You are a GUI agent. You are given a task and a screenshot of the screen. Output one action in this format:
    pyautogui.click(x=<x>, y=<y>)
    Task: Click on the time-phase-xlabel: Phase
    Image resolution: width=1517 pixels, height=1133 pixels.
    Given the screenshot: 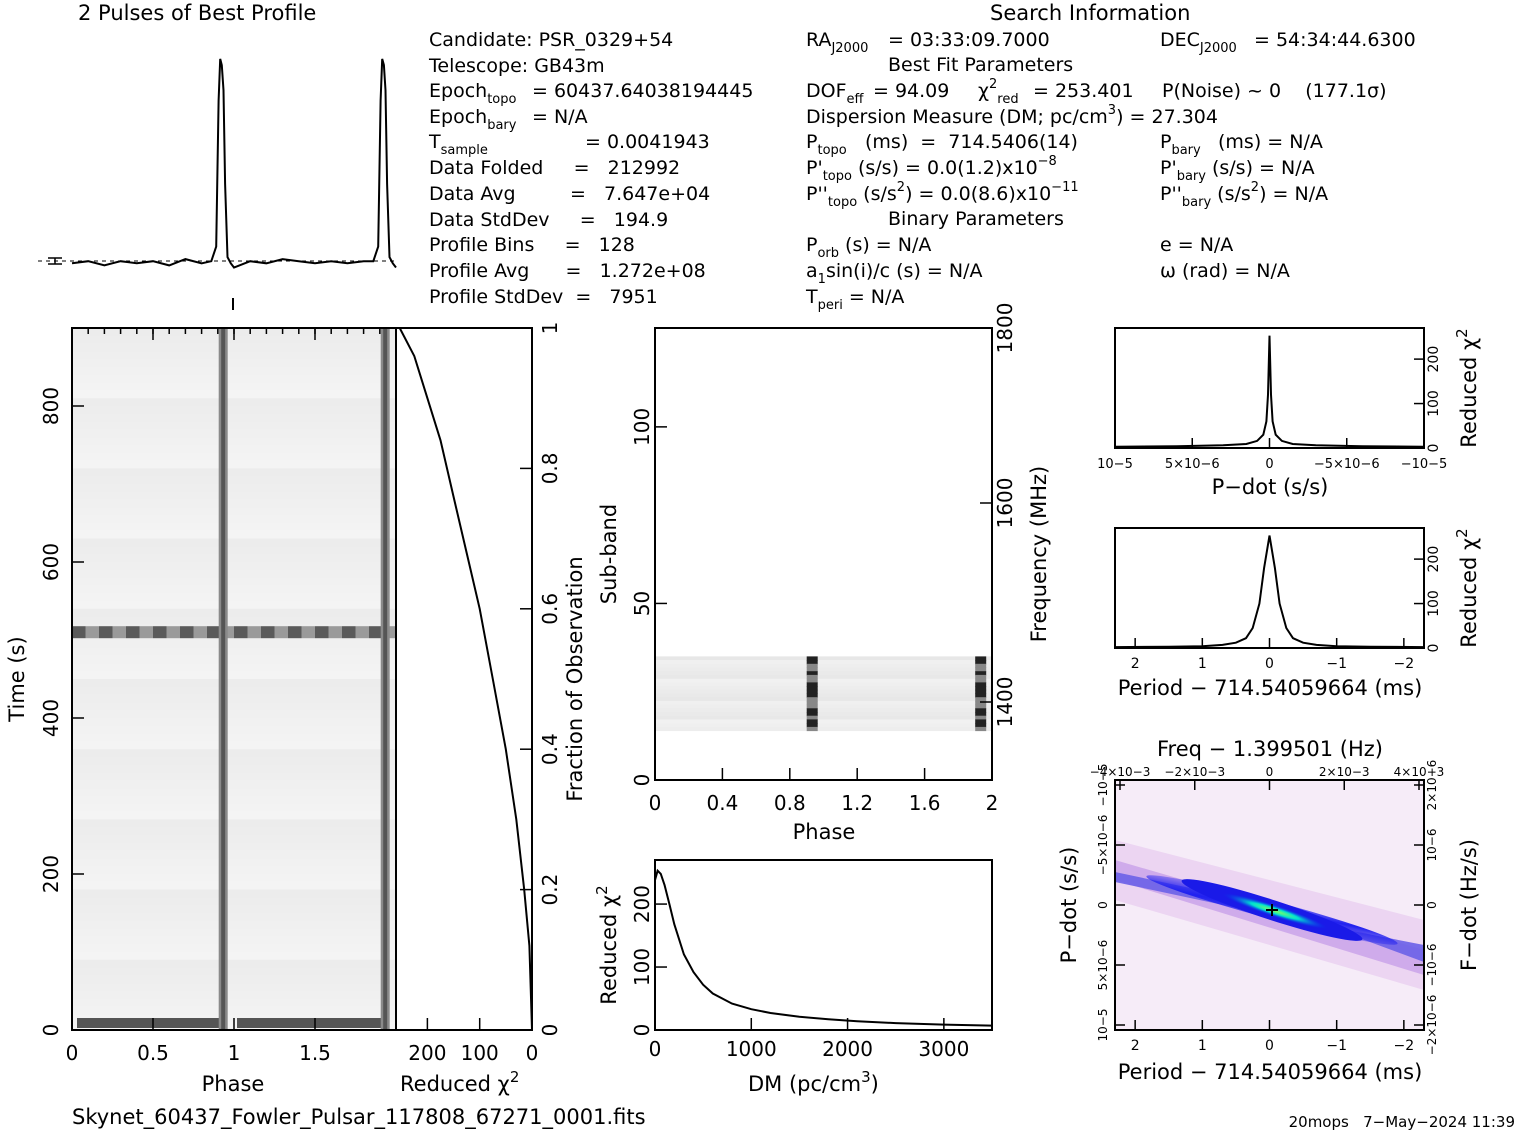 What is the action you would take?
    pyautogui.click(x=233, y=1084)
    